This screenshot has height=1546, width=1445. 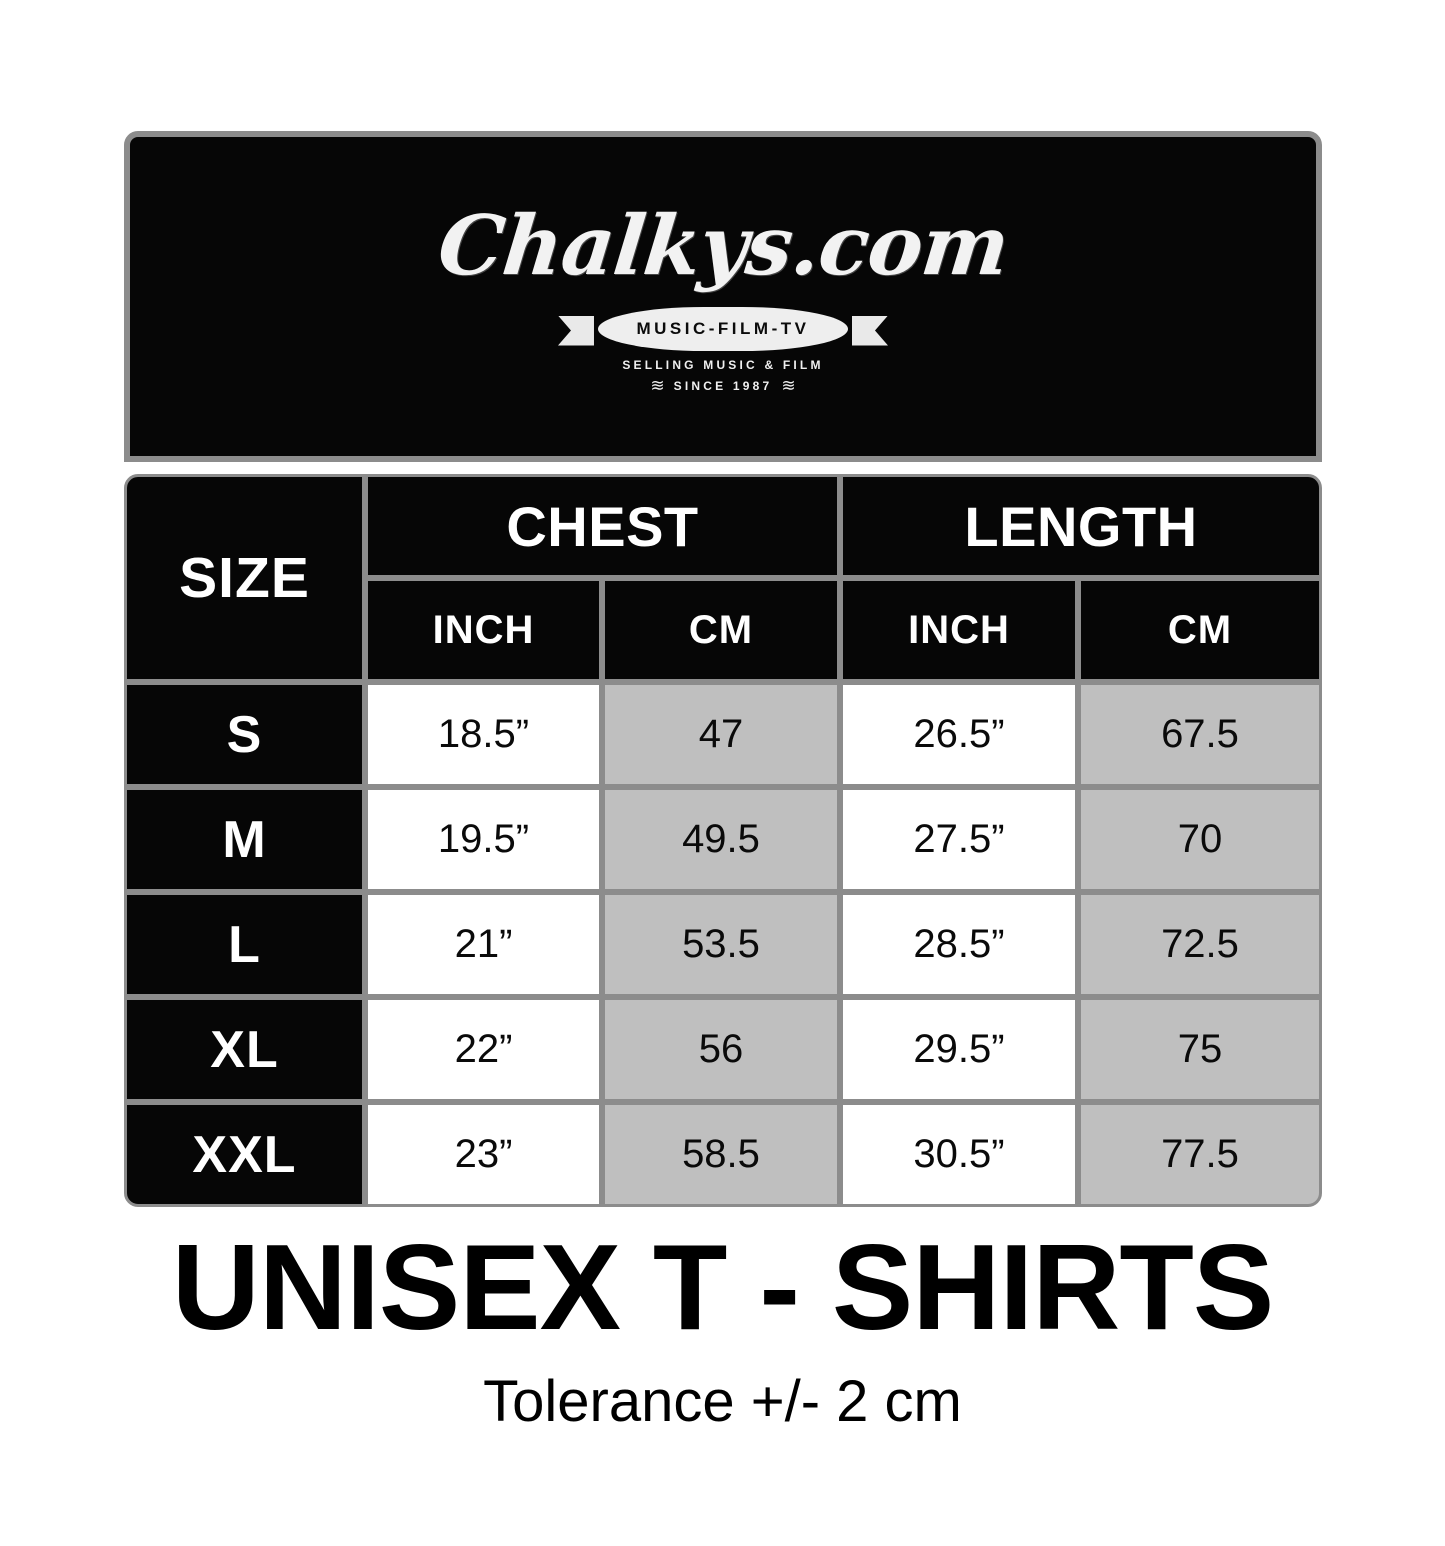 What do you see at coordinates (1200, 839) in the screenshot?
I see `cell-length-cm: 70` at bounding box center [1200, 839].